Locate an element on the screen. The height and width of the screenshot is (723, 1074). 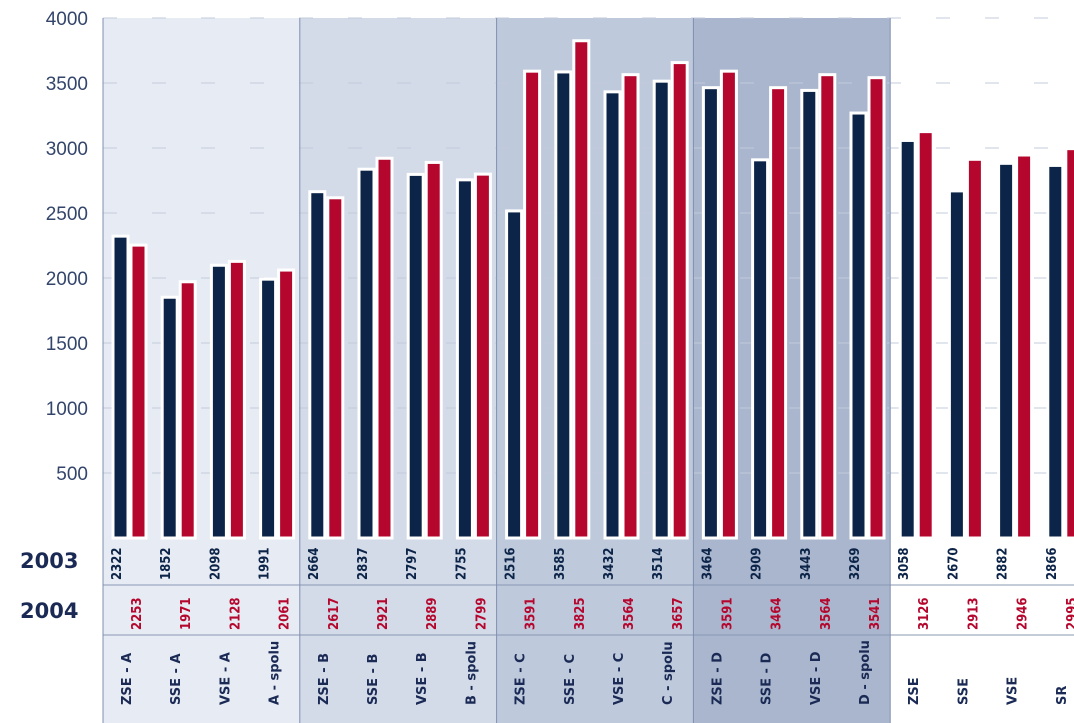
data-label: 2799 is located at coordinates (481, 613).